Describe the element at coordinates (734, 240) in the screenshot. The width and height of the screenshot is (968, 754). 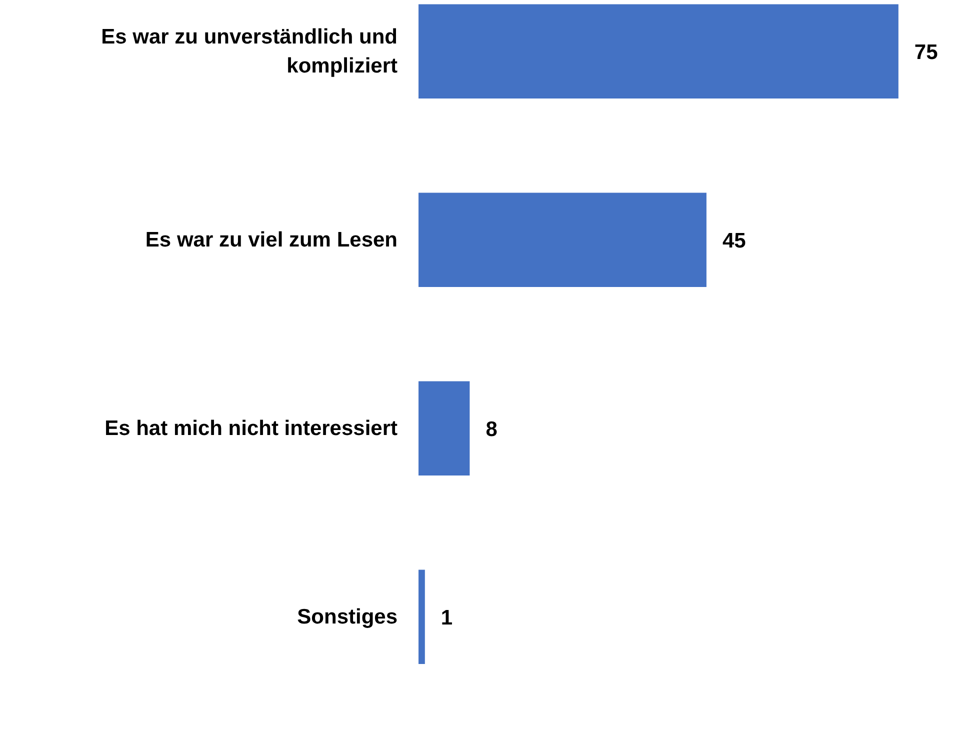
I see `data-label: 45` at that location.